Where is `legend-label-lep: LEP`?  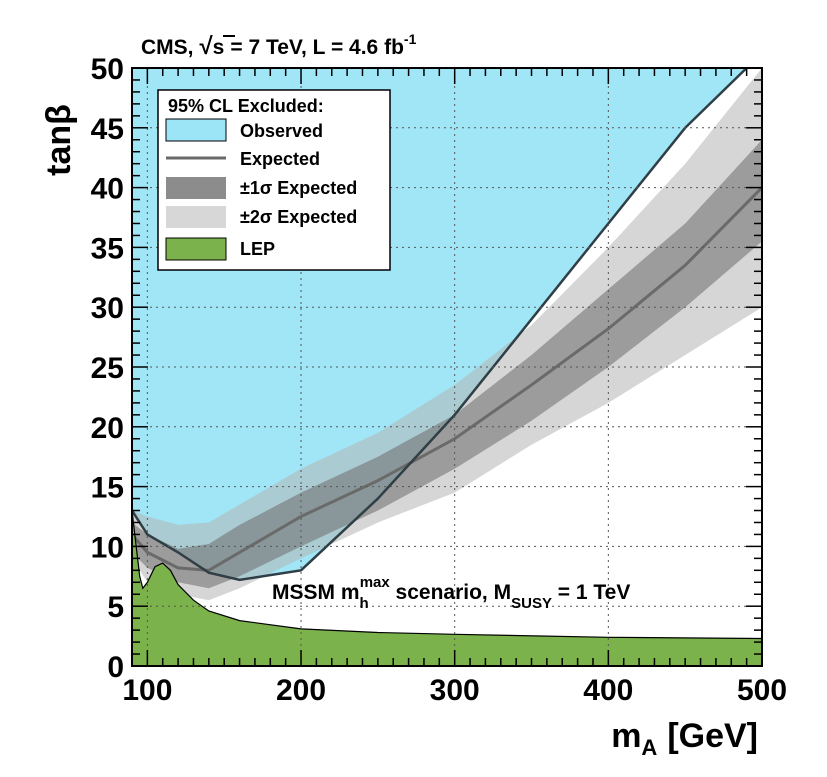
legend-label-lep: LEP is located at coordinates (257, 249).